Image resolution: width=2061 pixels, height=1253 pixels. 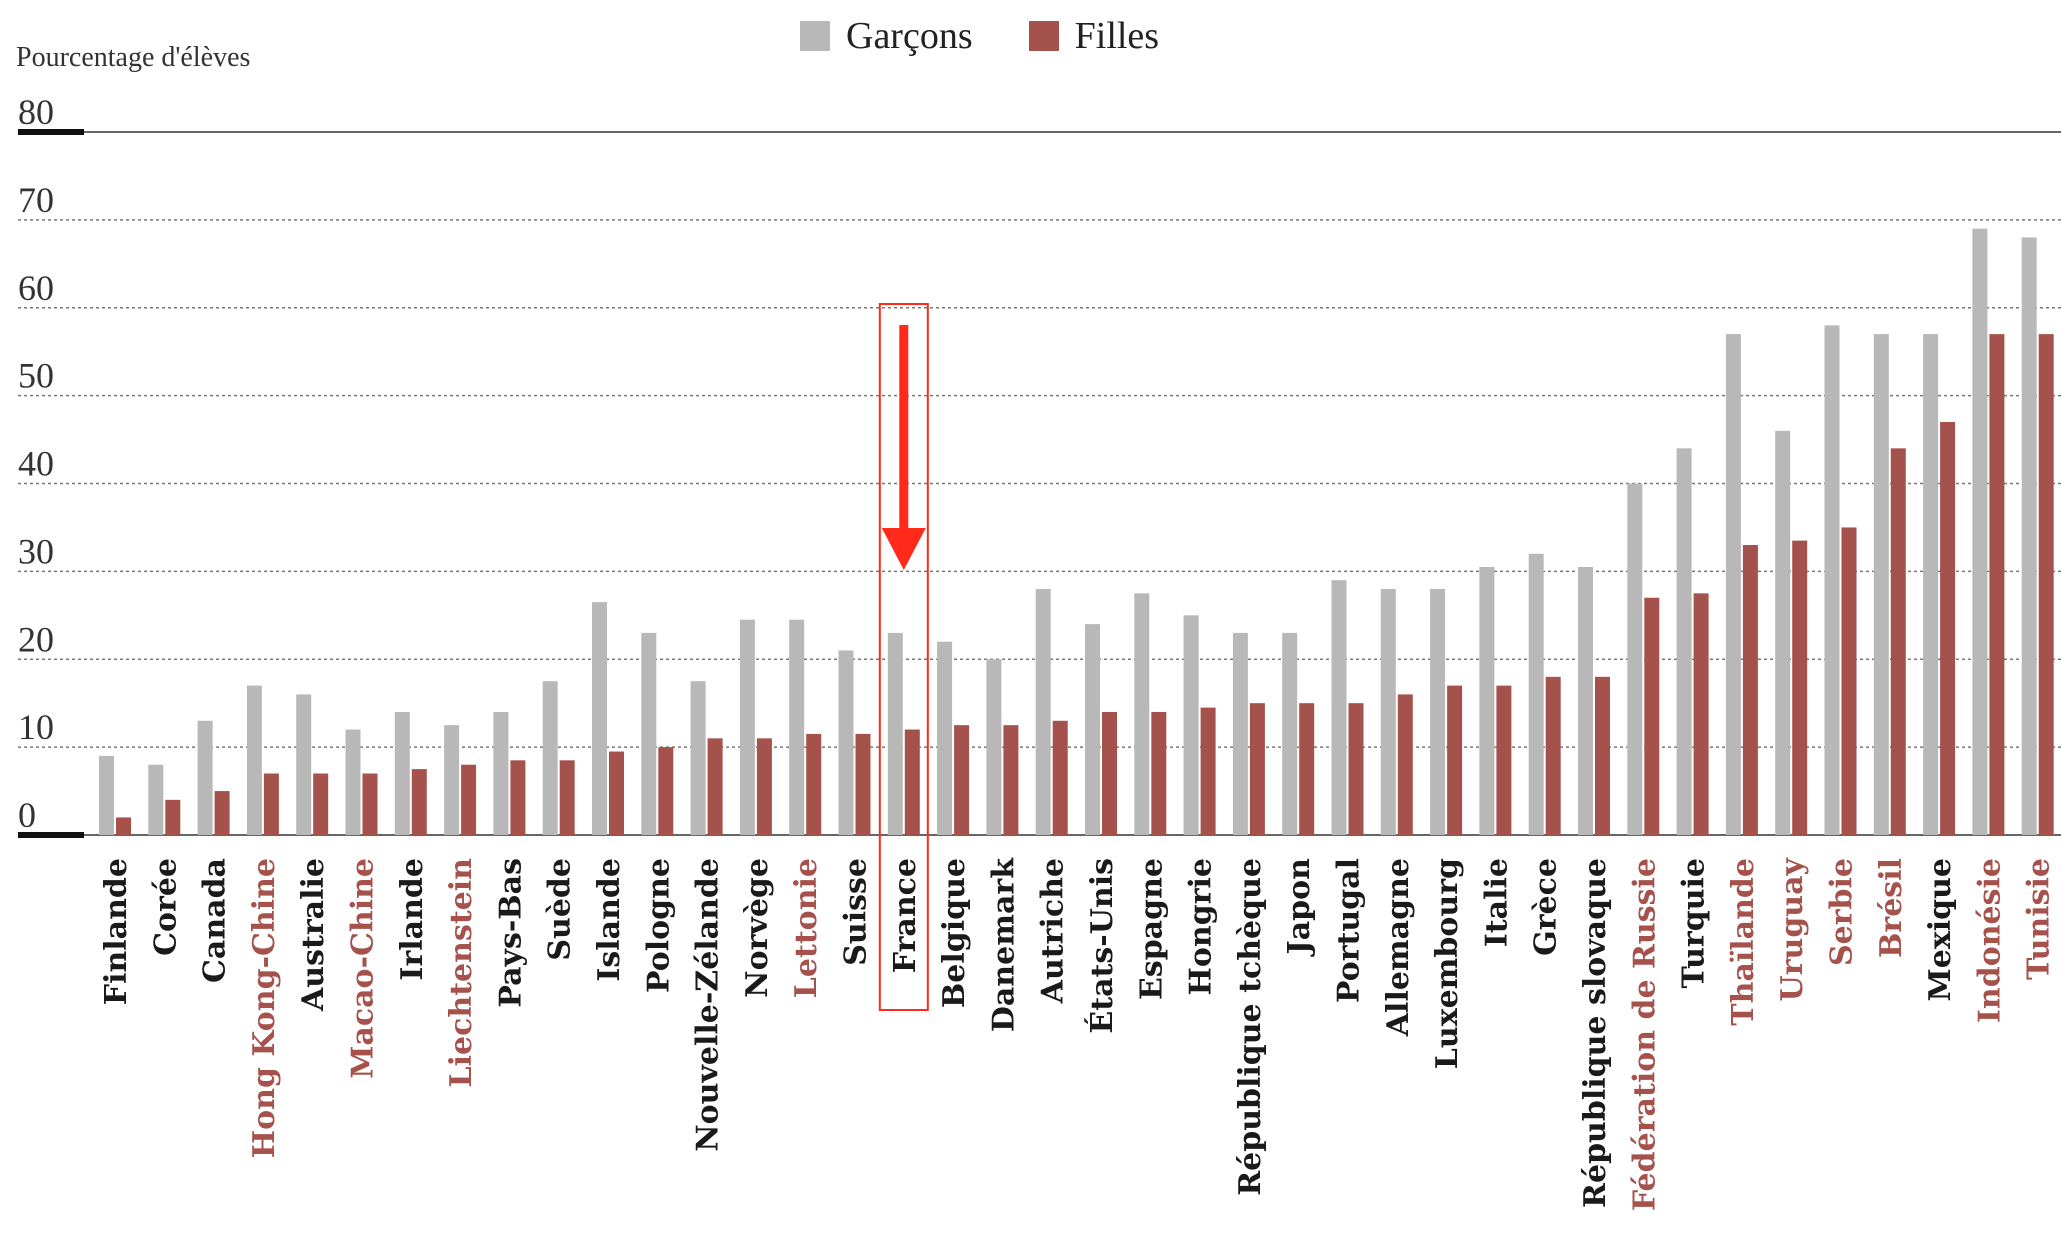 What do you see at coordinates (215, 920) in the screenshot?
I see `x-tick-label: Canada` at bounding box center [215, 920].